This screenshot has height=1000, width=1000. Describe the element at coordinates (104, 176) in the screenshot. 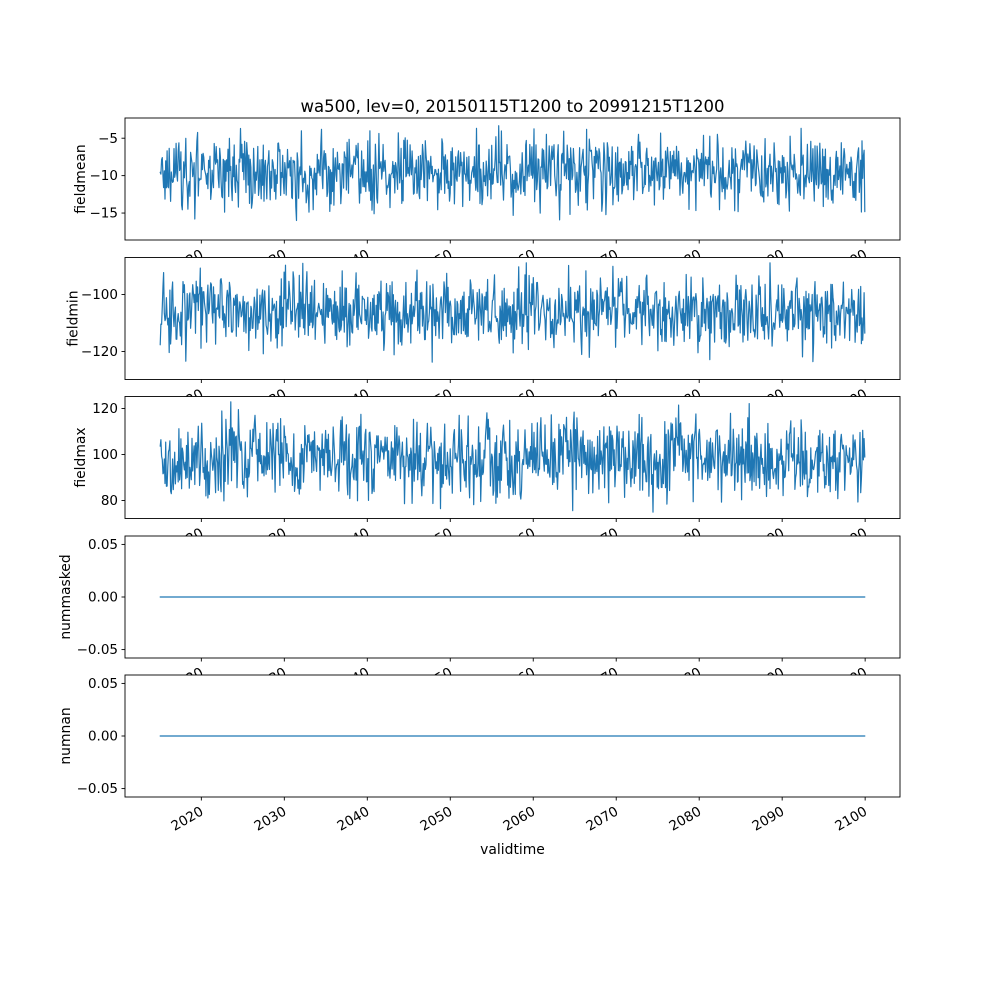

I see `y-tick-label: −10` at that location.